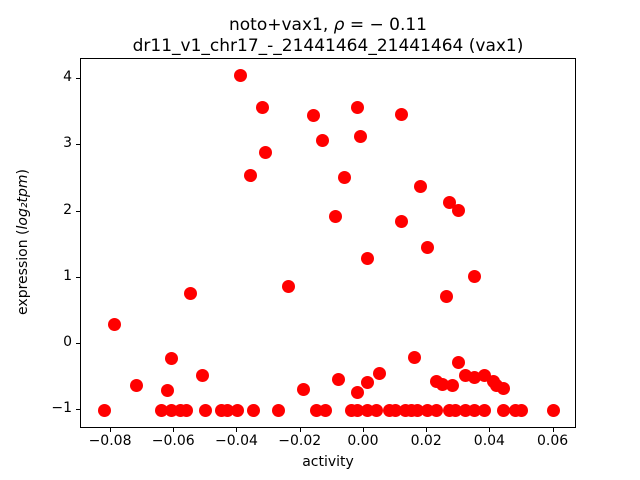 This screenshot has width=640, height=480. Describe the element at coordinates (385, 25) in the screenshot. I see `title-correlation-value: = − 0.11` at that location.